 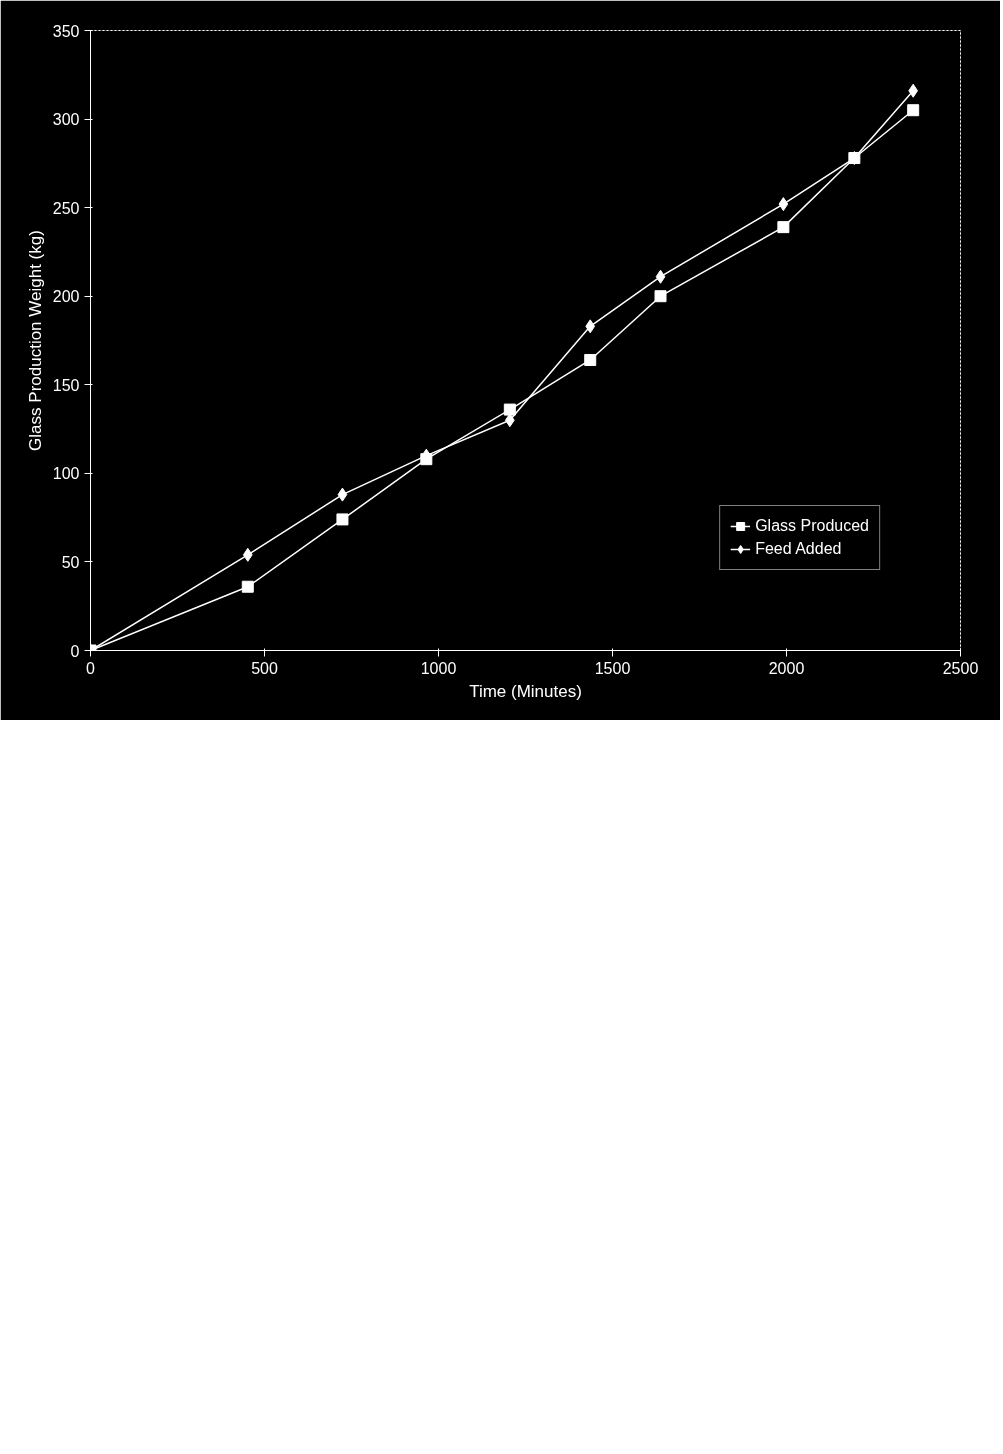 I want to click on x-axis-title: Time (Minutes), so click(x=525, y=691).